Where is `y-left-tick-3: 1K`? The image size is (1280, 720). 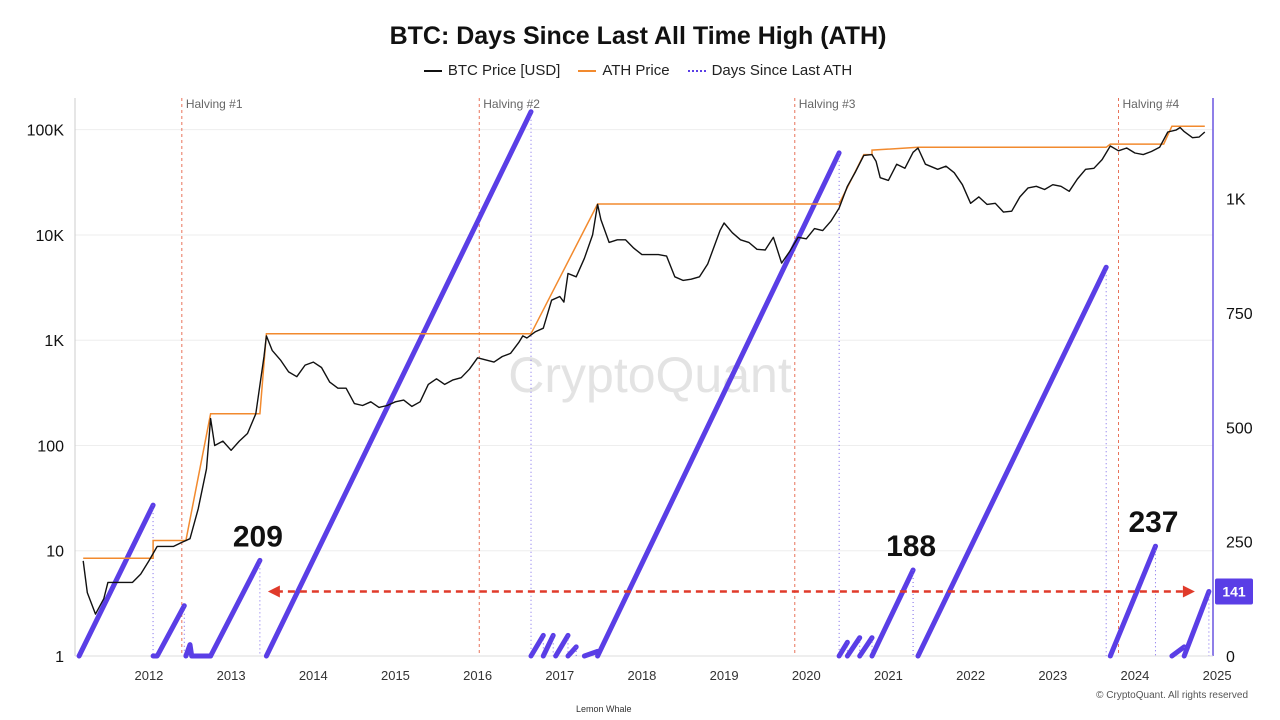
y-left-tick-3: 1K is located at coordinates (54, 341).